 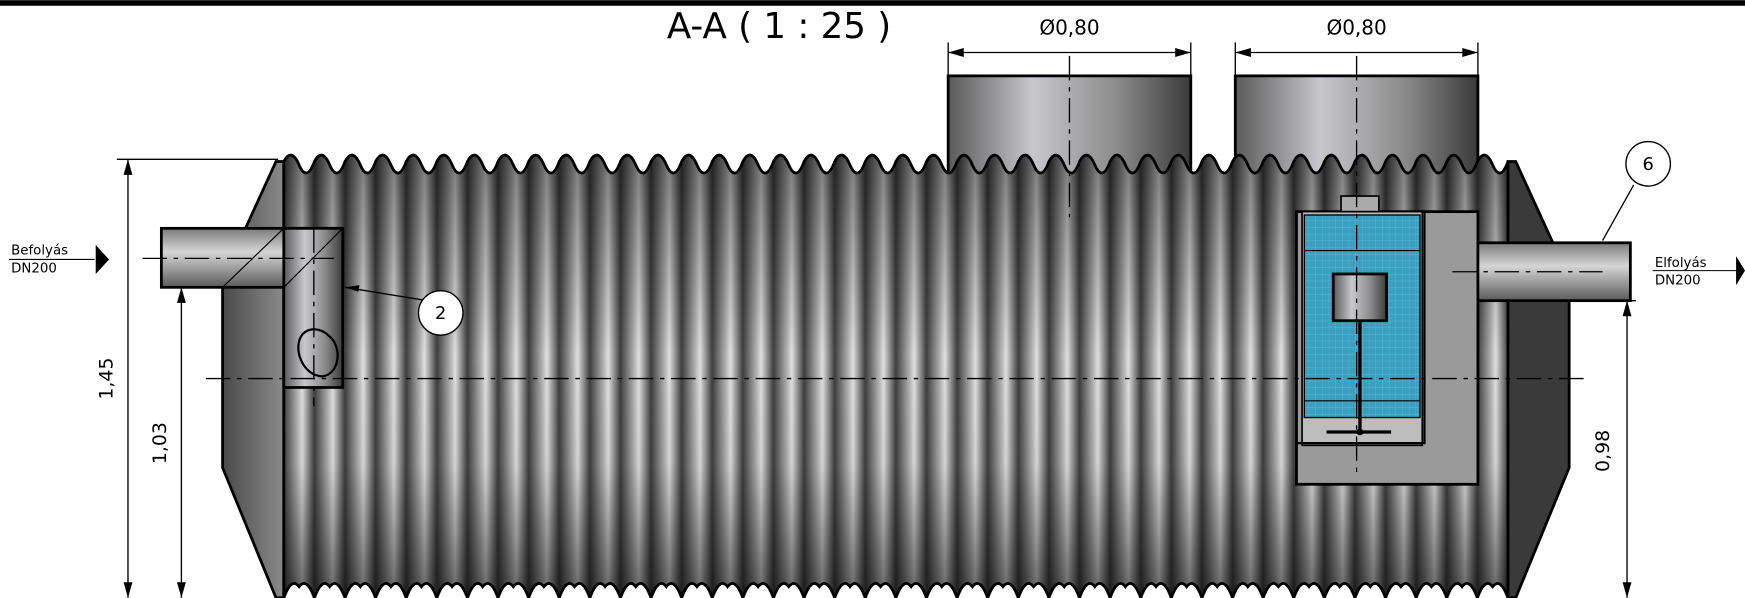 I want to click on outlet-label: Elfolyás, so click(x=1681, y=263).